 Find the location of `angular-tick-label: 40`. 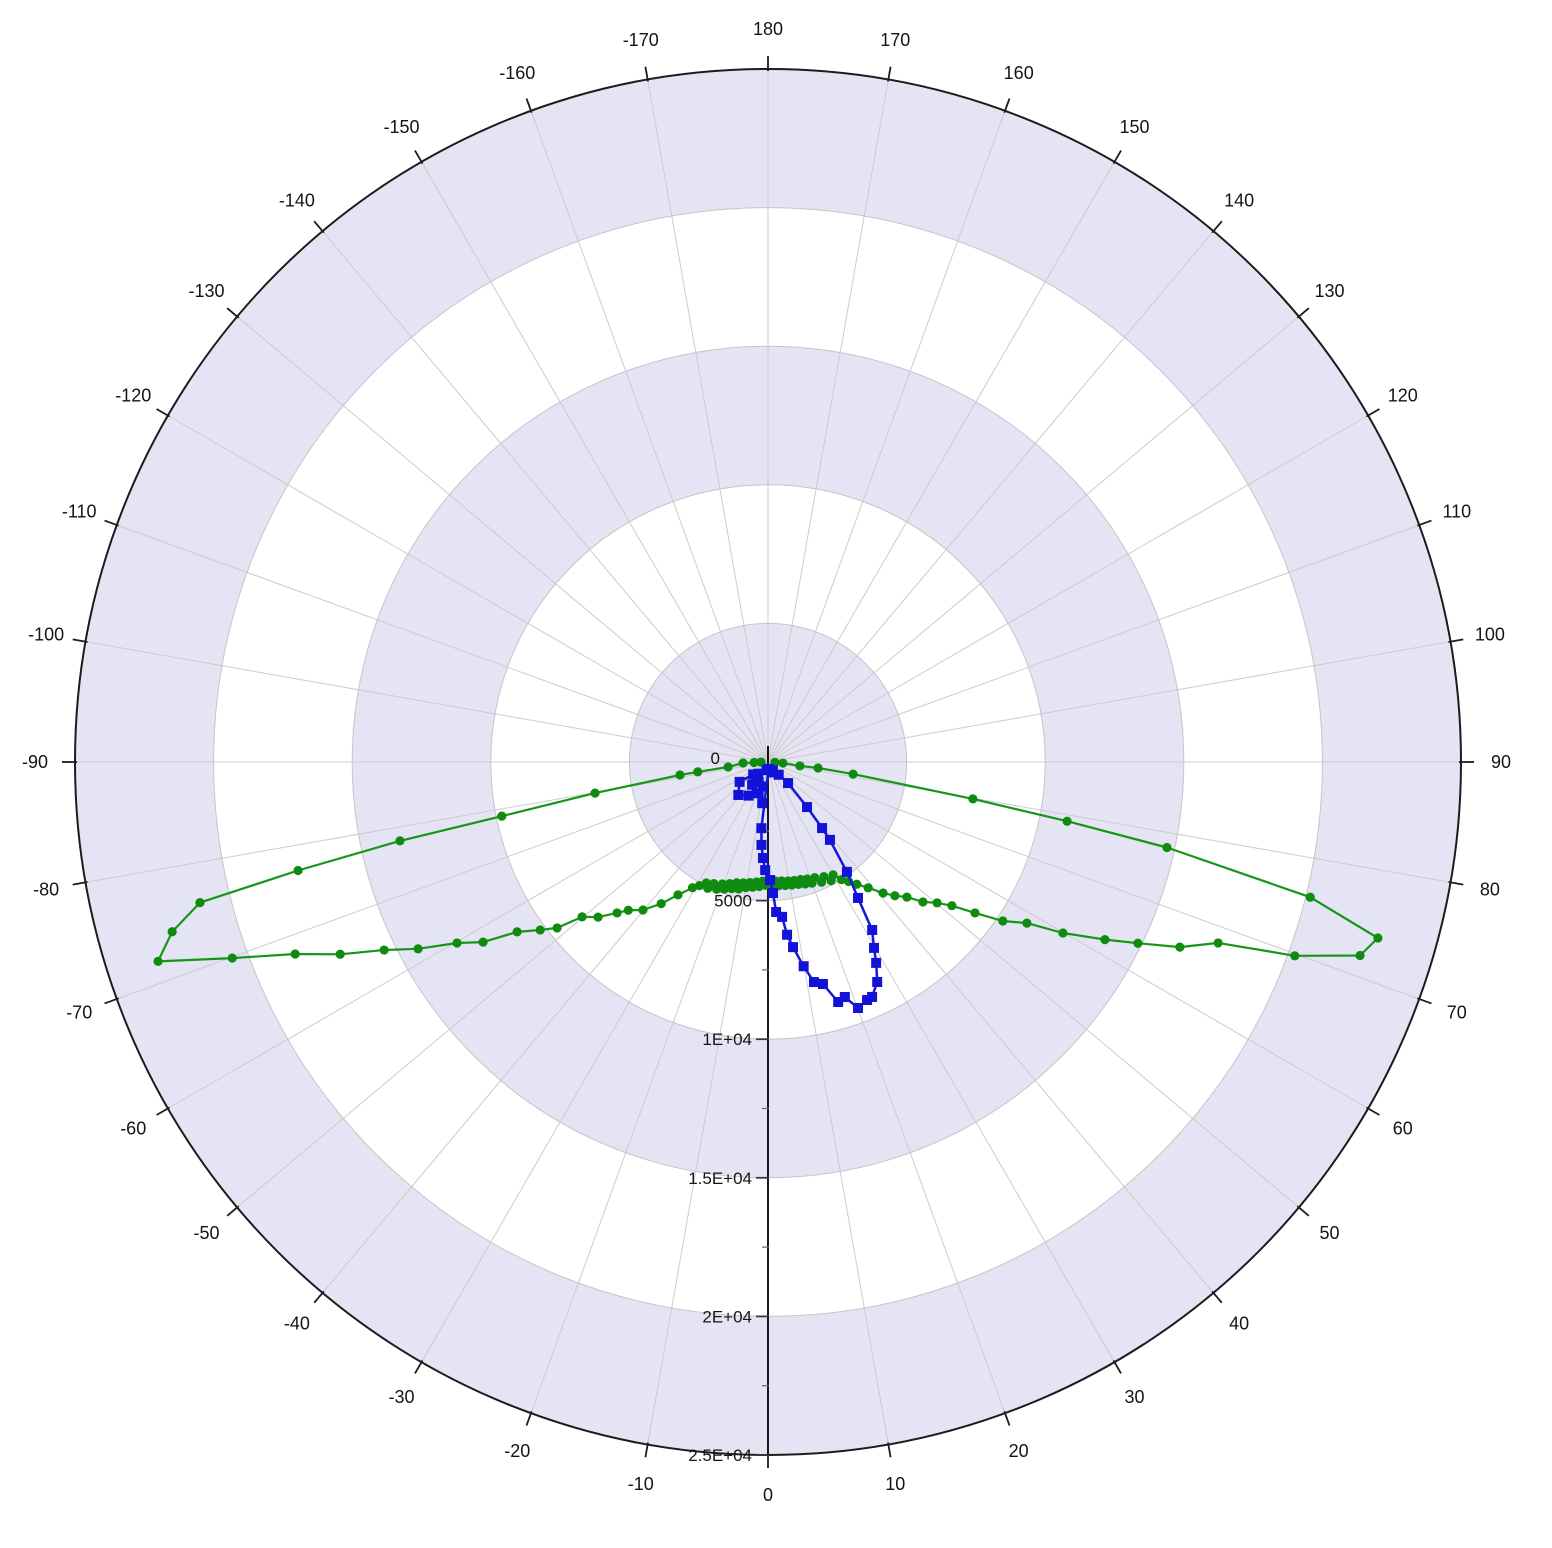

angular-tick-label: 40 is located at coordinates (1239, 1324).